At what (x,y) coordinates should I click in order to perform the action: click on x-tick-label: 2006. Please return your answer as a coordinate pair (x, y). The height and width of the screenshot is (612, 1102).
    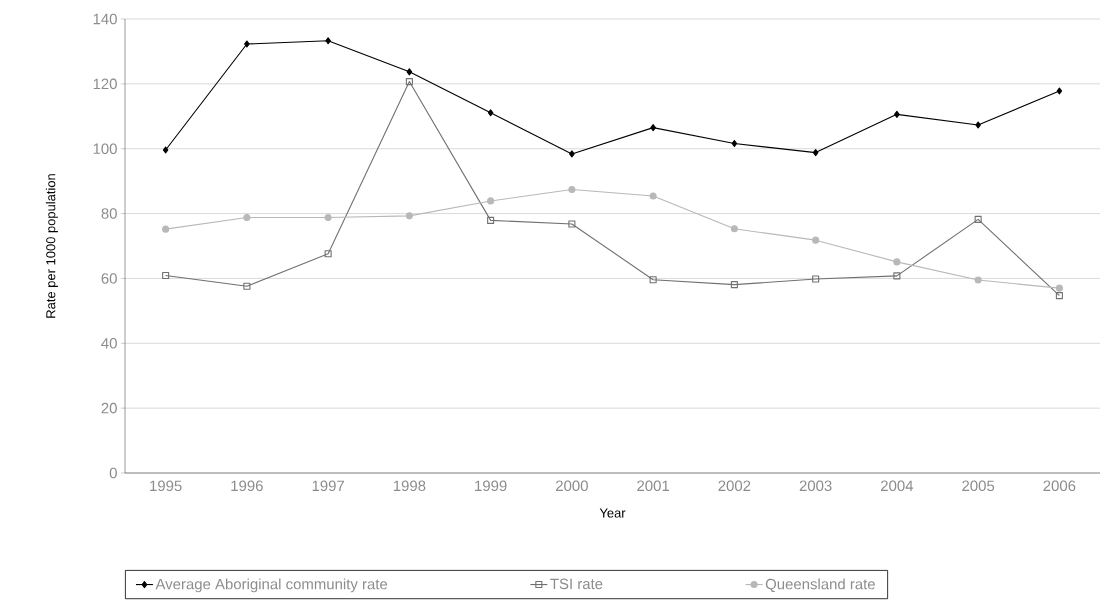
    Looking at the image, I should click on (1059, 486).